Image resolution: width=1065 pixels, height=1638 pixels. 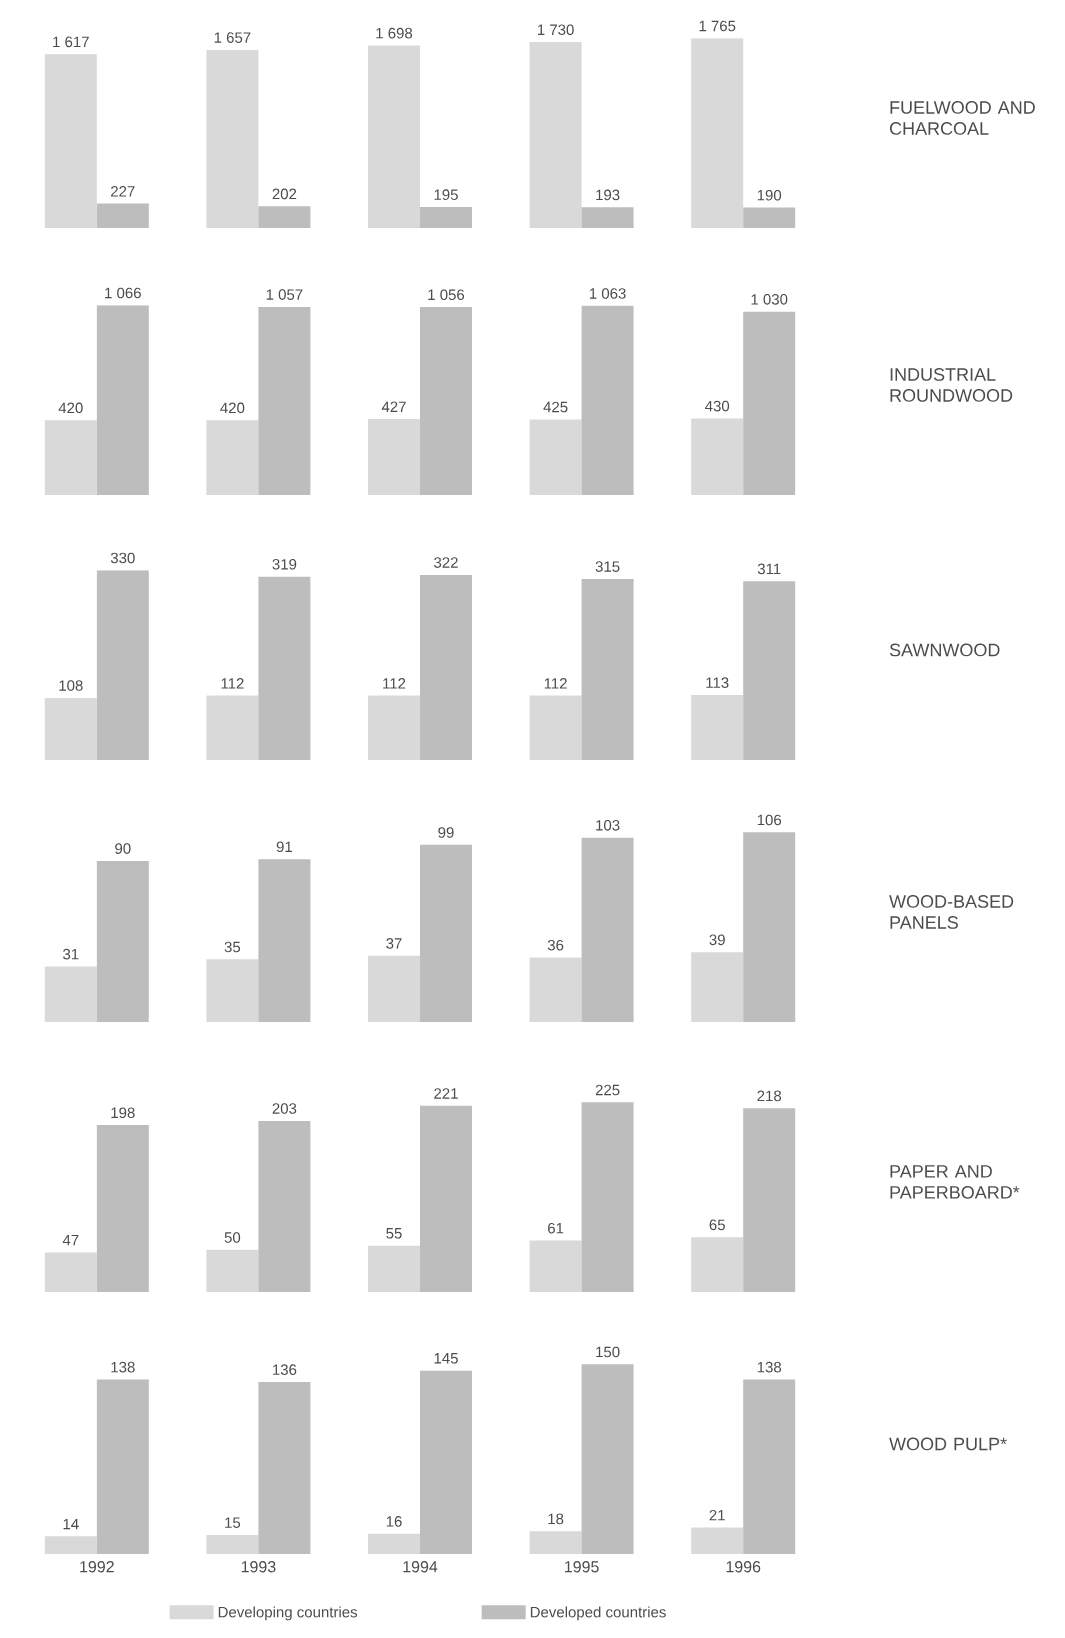 I want to click on data-label: 1 657, so click(x=232, y=37).